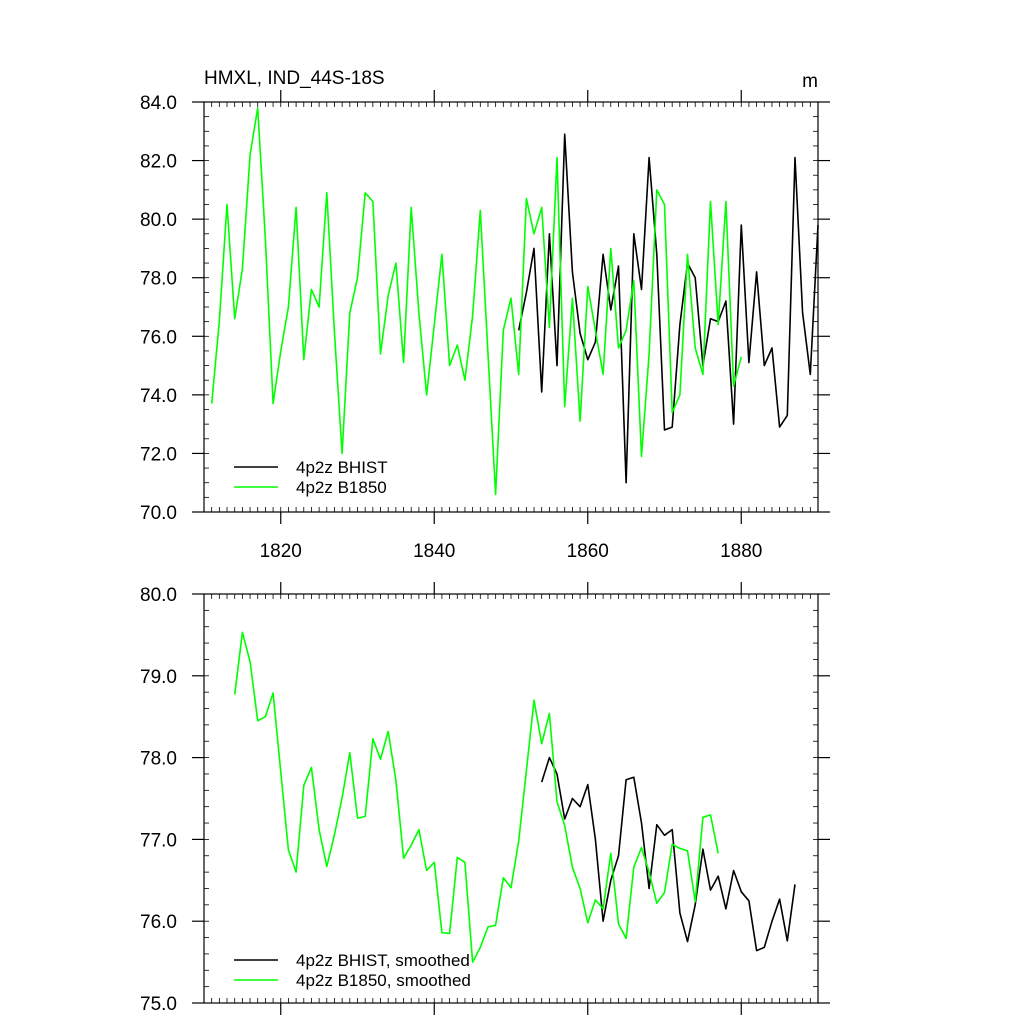 This screenshot has width=1024, height=1024. What do you see at coordinates (158, 103) in the screenshot?
I see `top-y-tick-label: 84.0` at bounding box center [158, 103].